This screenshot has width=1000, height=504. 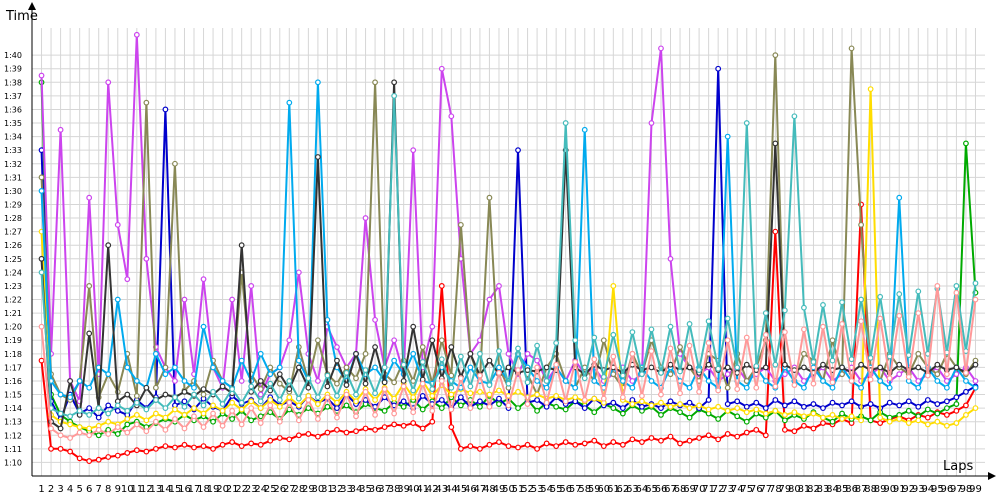 What do you see at coordinates (460, 489) in the screenshot?
I see `x-tick-label: 45` at bounding box center [460, 489].